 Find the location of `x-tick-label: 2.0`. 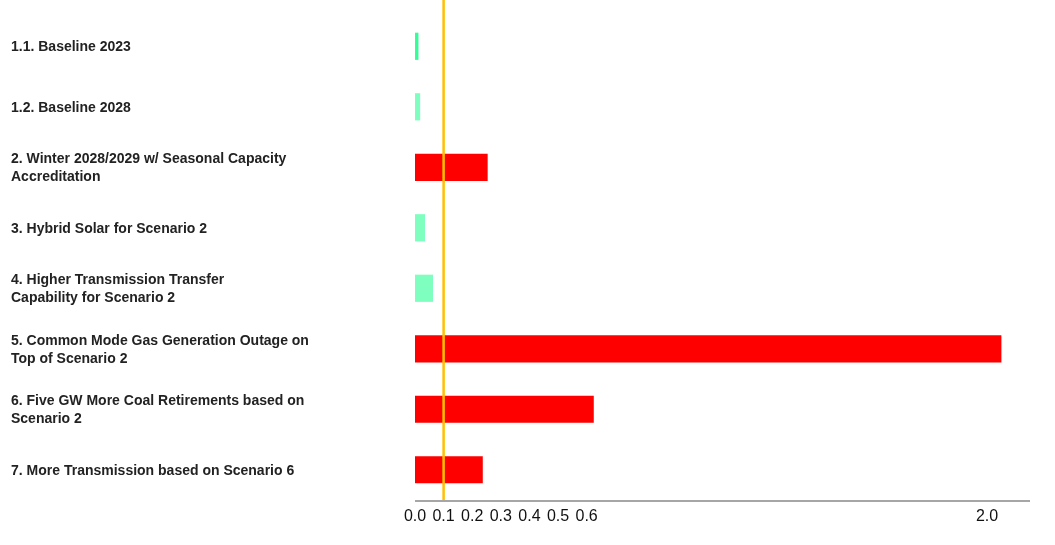

x-tick-label: 2.0 is located at coordinates (987, 516).